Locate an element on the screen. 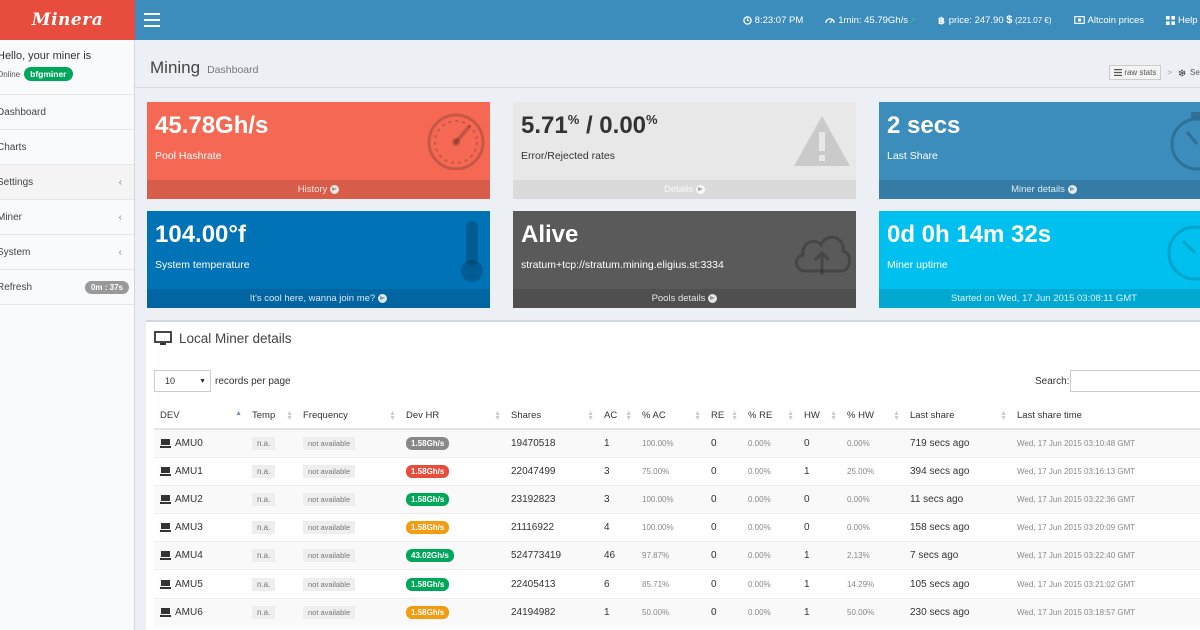  column-header-pct-hw: % HW ▲ ▼ is located at coordinates (872, 416).